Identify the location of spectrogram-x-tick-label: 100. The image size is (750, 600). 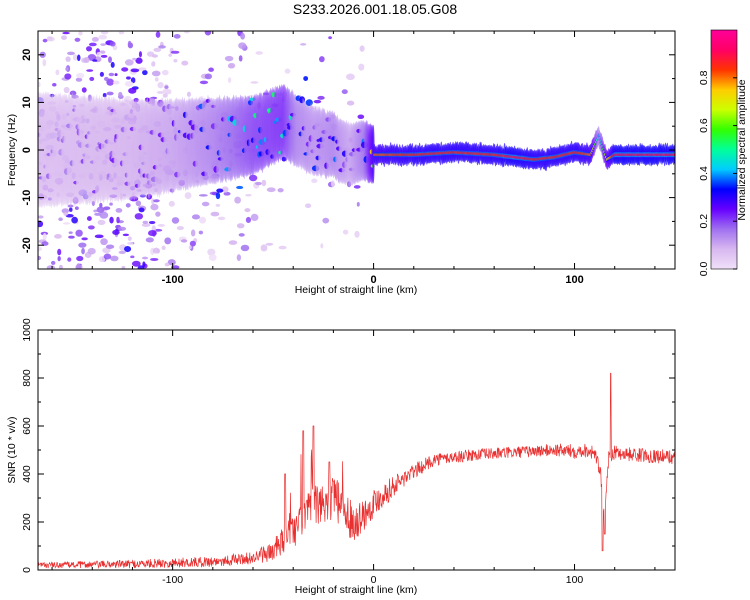
(574, 280).